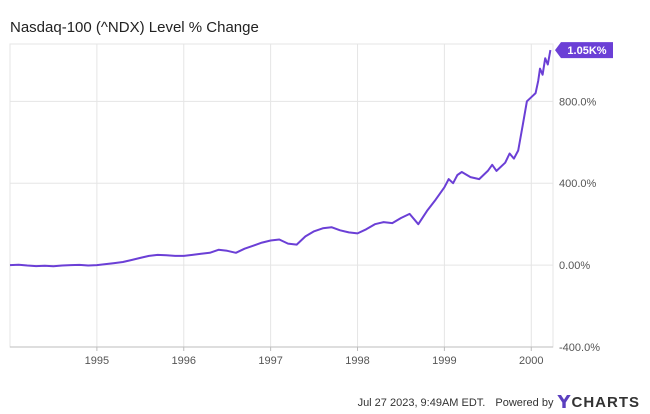  What do you see at coordinates (524, 402) in the screenshot?
I see `powered-by-text: Powered by` at bounding box center [524, 402].